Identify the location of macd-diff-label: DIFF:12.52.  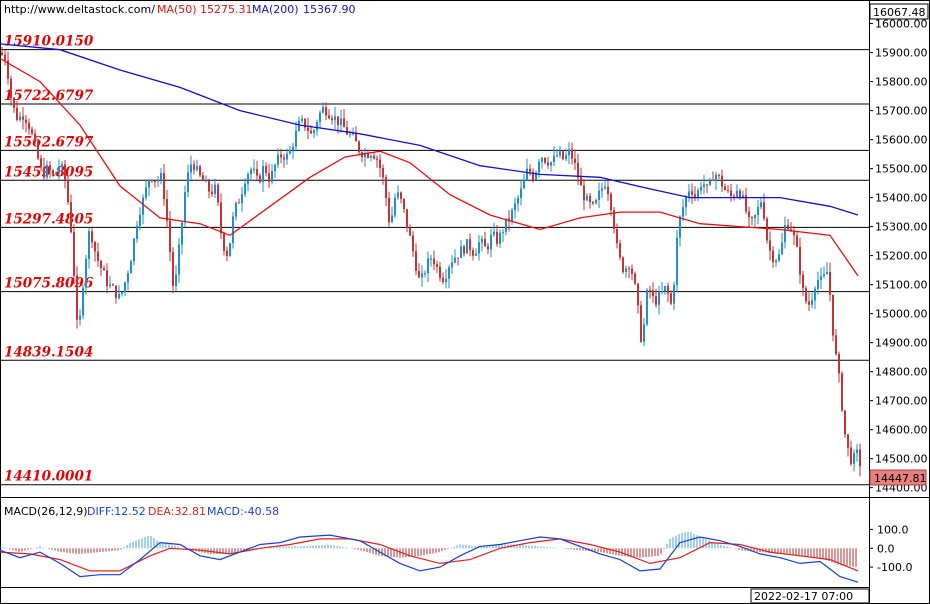
(116, 511).